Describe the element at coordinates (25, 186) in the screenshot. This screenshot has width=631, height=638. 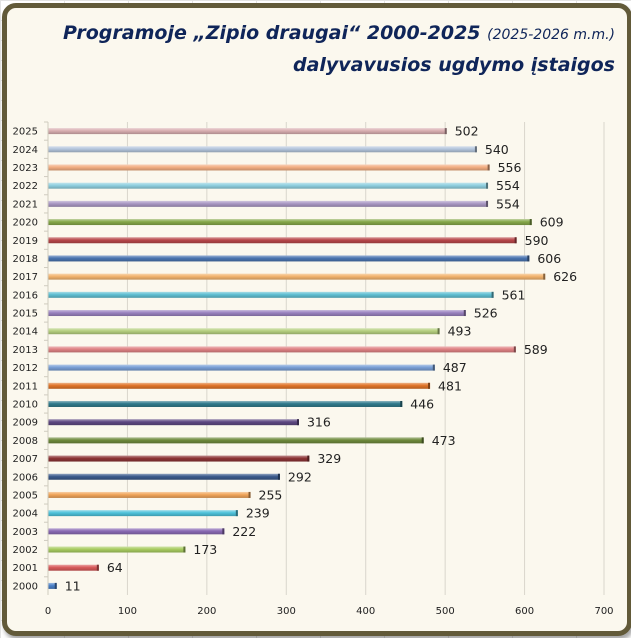
I see `y-tick-label: 2022` at that location.